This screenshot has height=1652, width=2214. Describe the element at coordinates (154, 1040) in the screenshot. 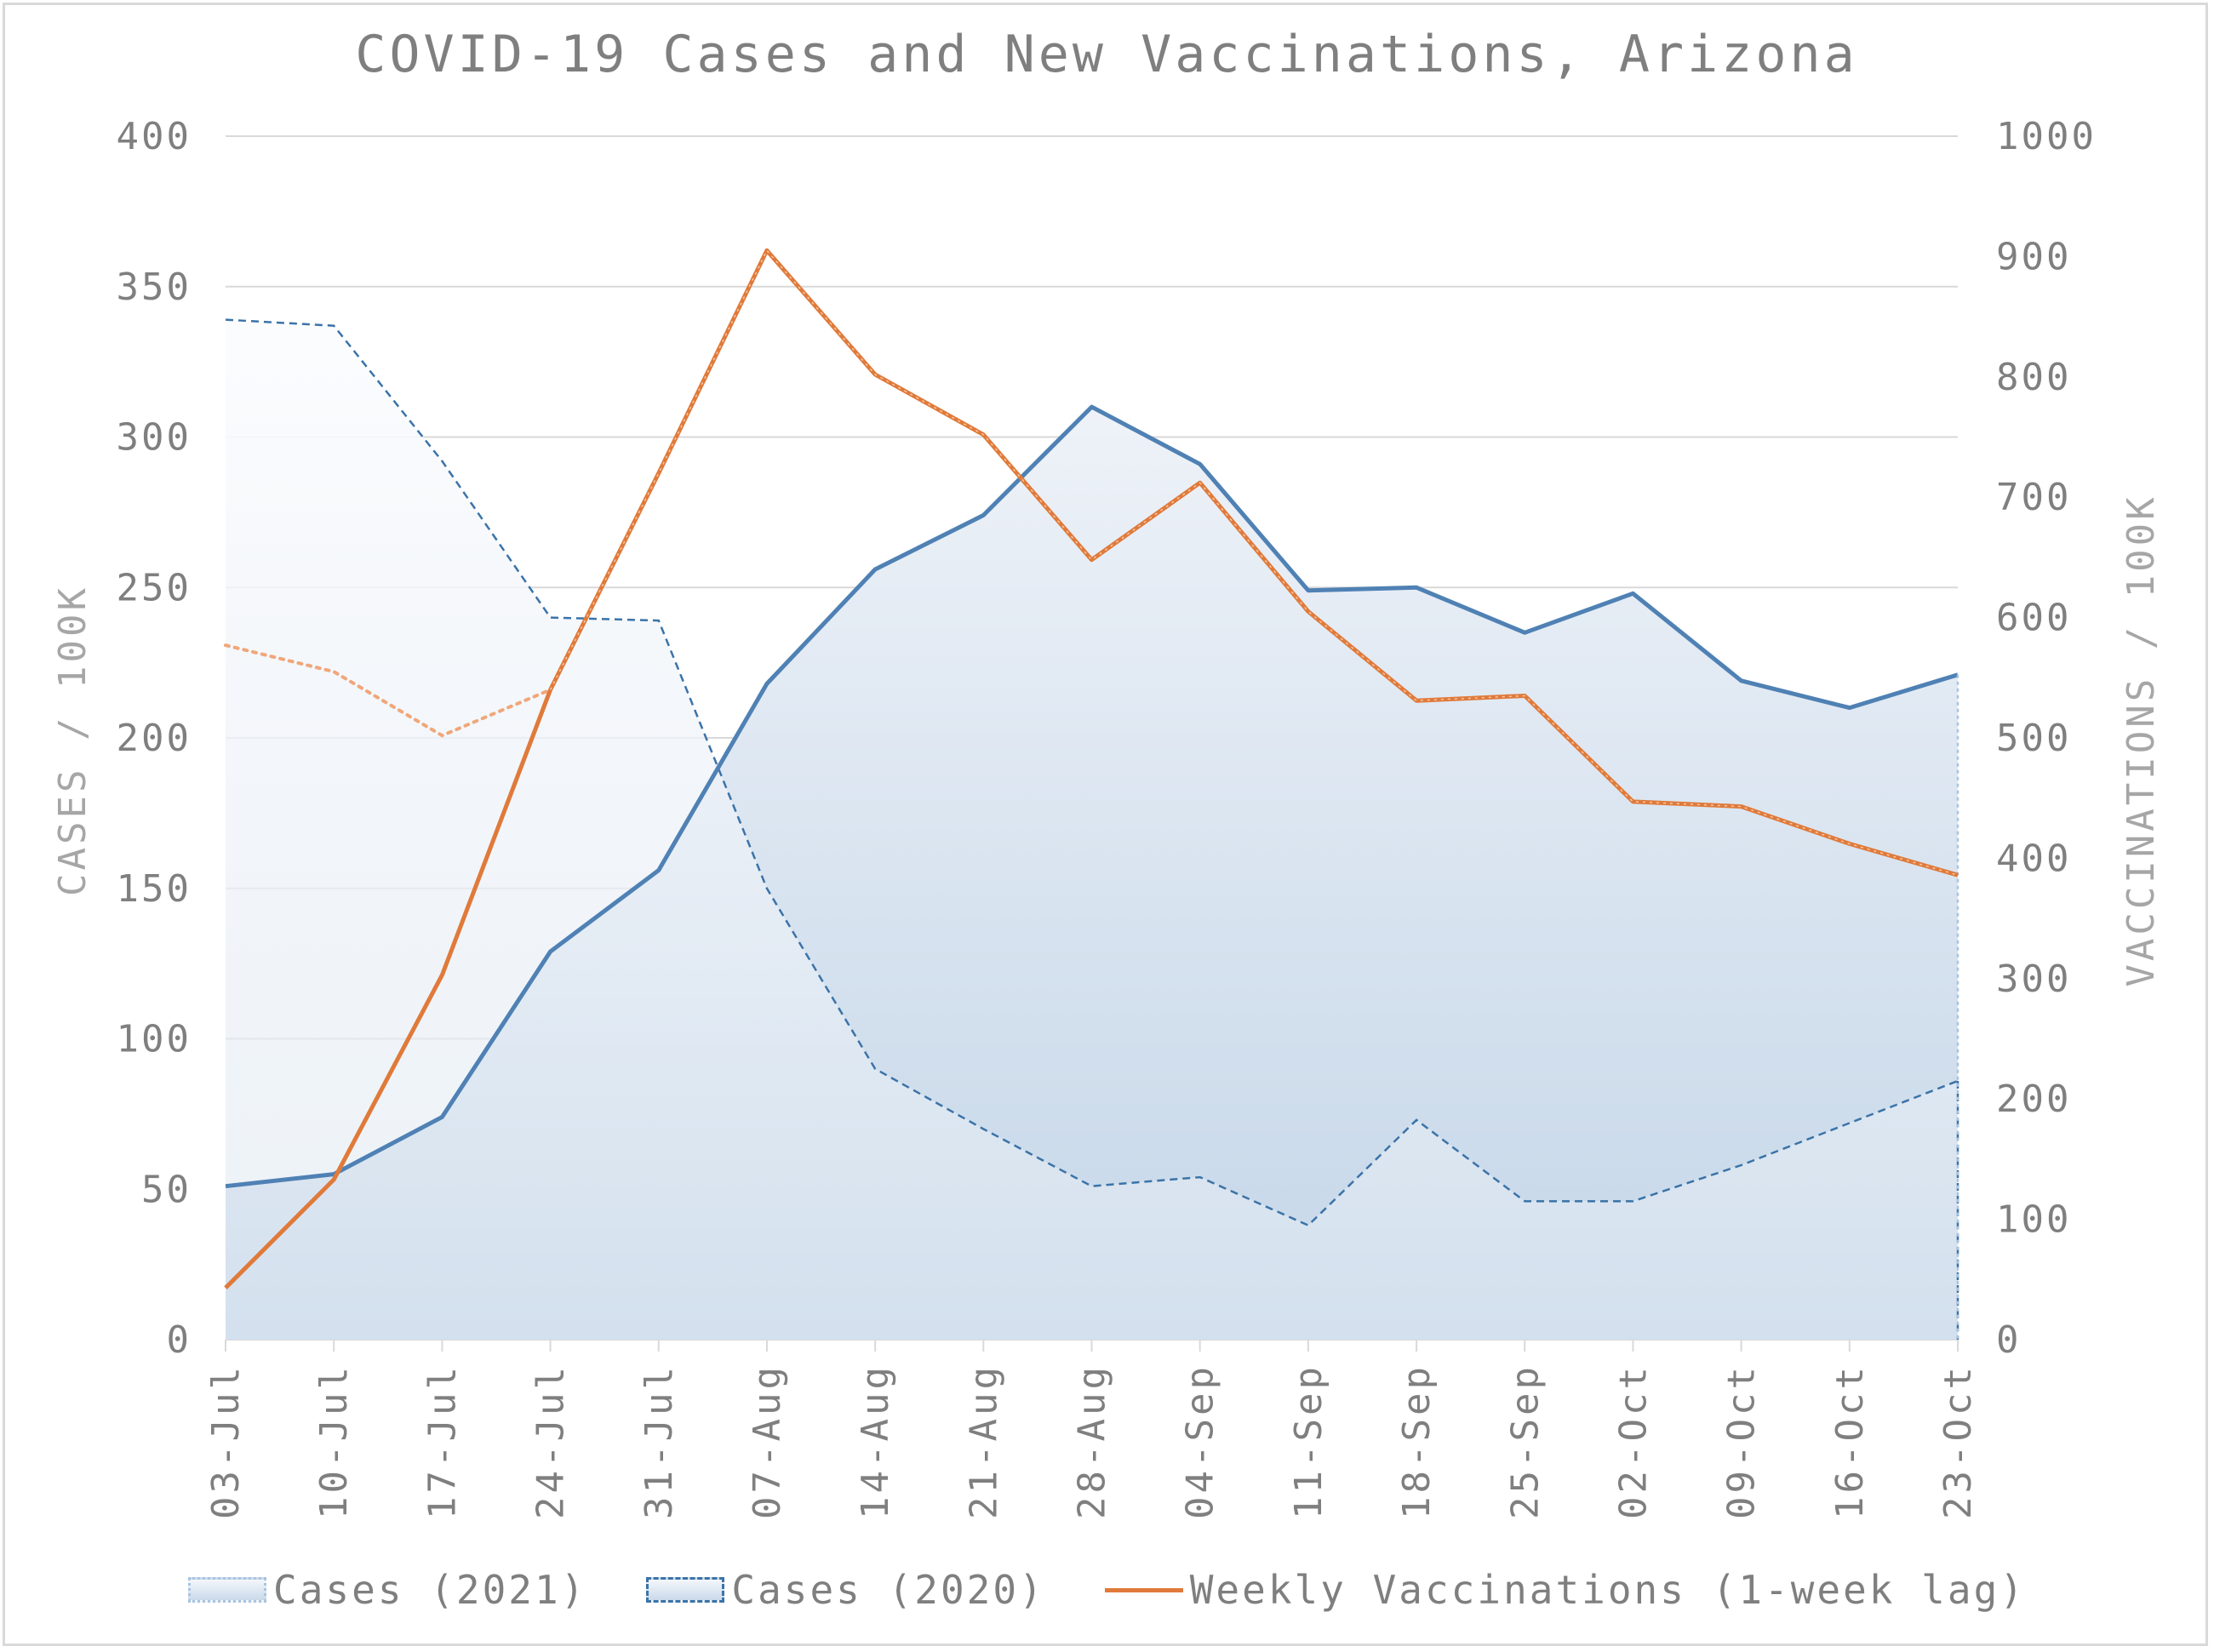

I see `y-tick-label: 100` at that location.